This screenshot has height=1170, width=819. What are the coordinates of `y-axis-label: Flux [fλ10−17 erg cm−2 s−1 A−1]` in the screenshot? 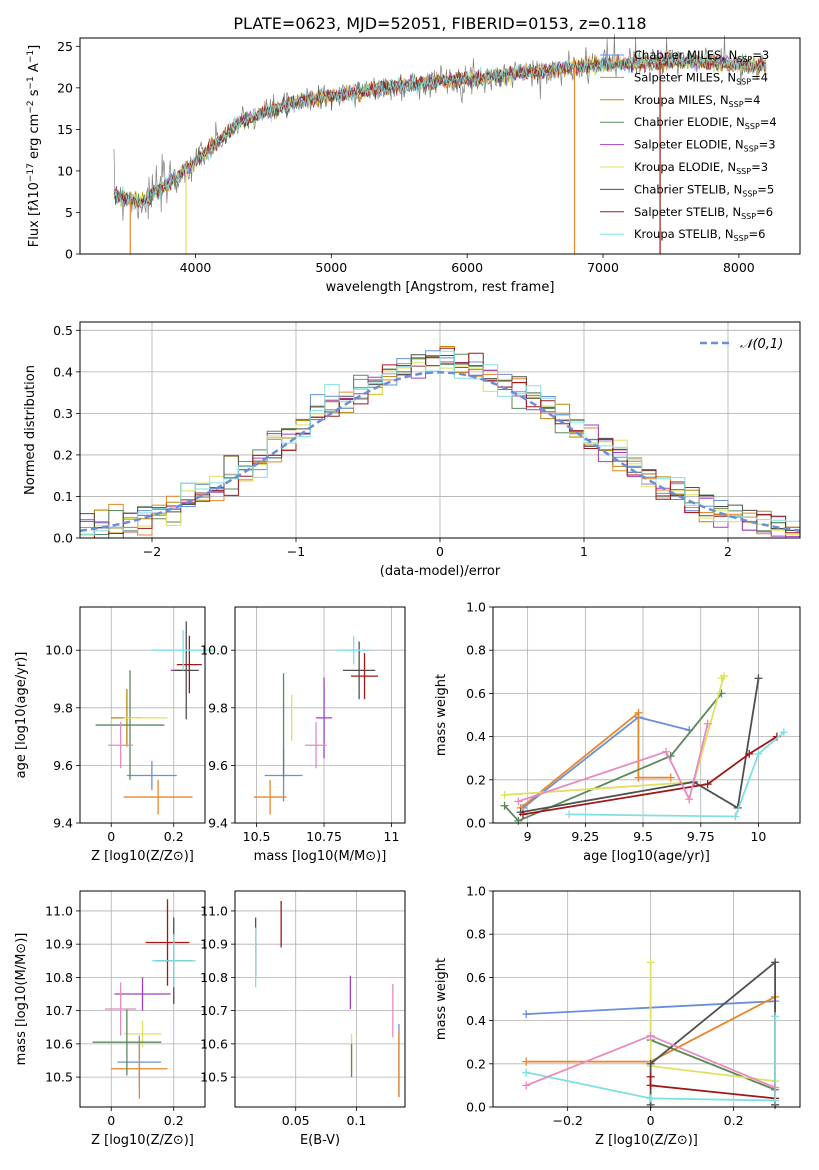 It's located at (34, 146).